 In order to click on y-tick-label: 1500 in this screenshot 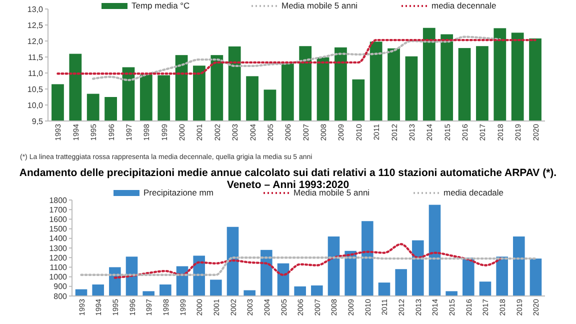, I will do `click(58, 229)`.